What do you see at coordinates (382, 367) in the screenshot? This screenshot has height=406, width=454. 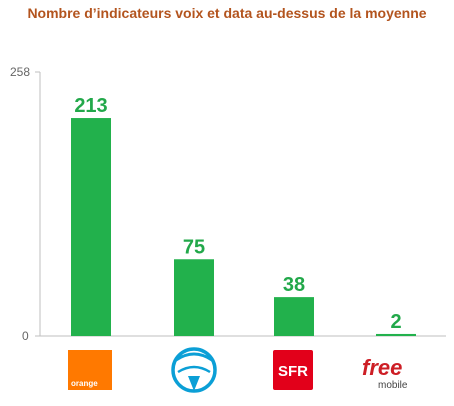 I see `free-logo-text: free` at bounding box center [382, 367].